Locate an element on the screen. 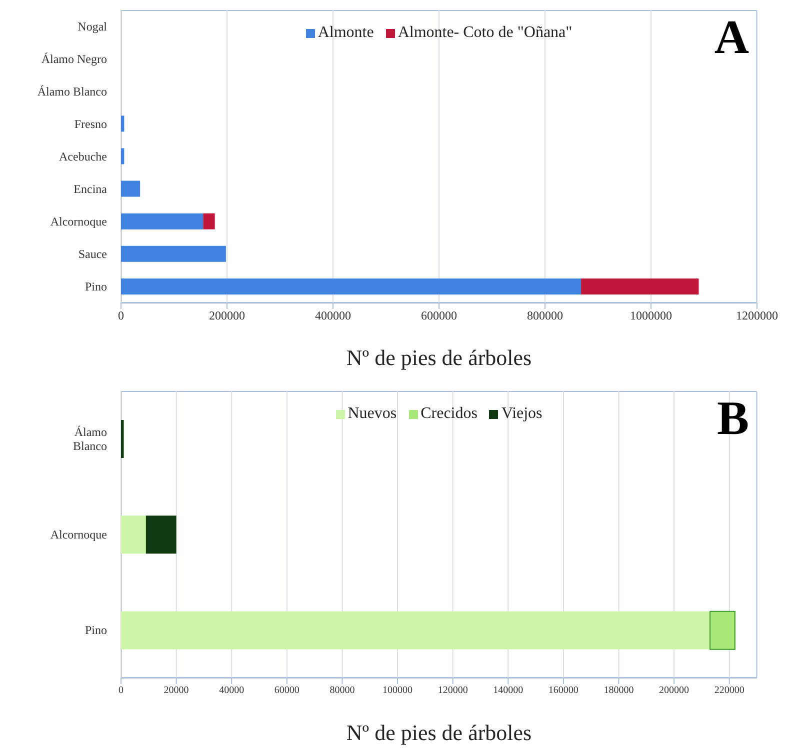 This screenshot has width=804, height=752. legend-label: Nuevos is located at coordinates (372, 414).